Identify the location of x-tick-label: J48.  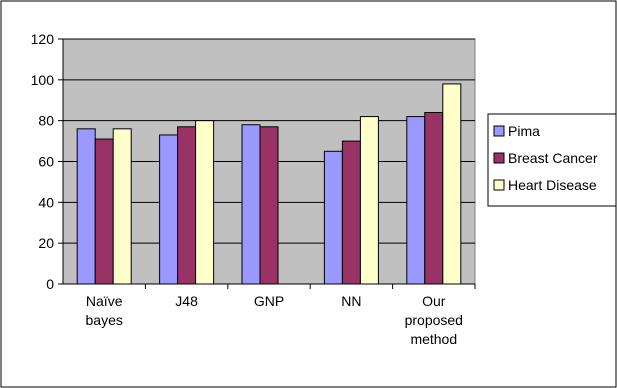
(186, 301).